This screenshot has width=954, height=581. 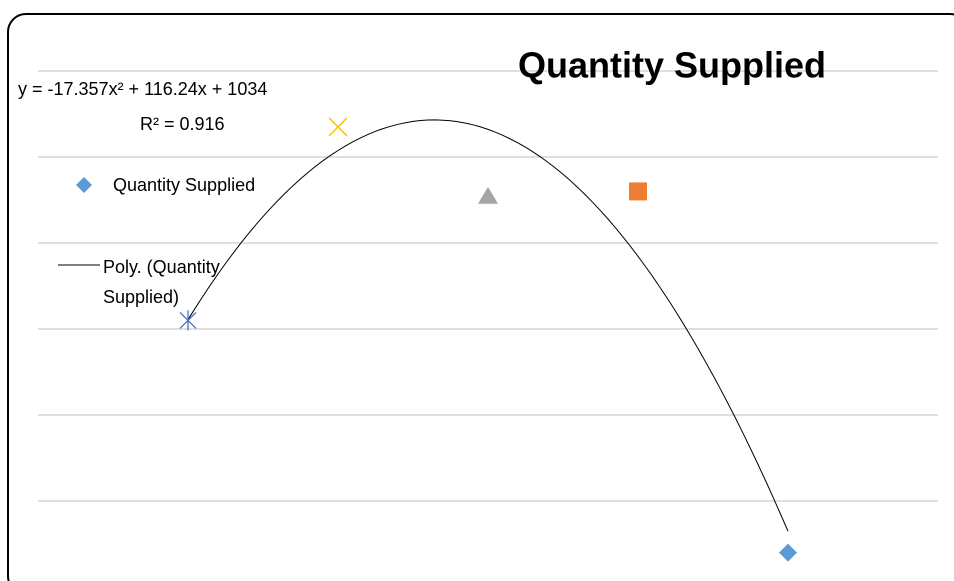 I want to click on legend-trend-box: Poly. (Quantity Supplied), so click(x=161, y=282).